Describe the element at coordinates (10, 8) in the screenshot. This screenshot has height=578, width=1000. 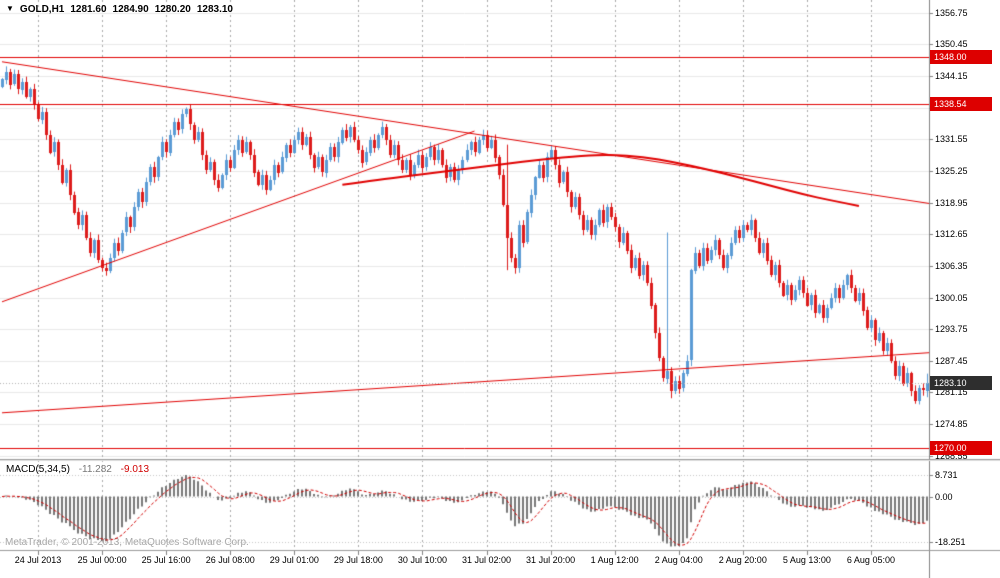
I see `symbol-marker-icon: ▼` at that location.